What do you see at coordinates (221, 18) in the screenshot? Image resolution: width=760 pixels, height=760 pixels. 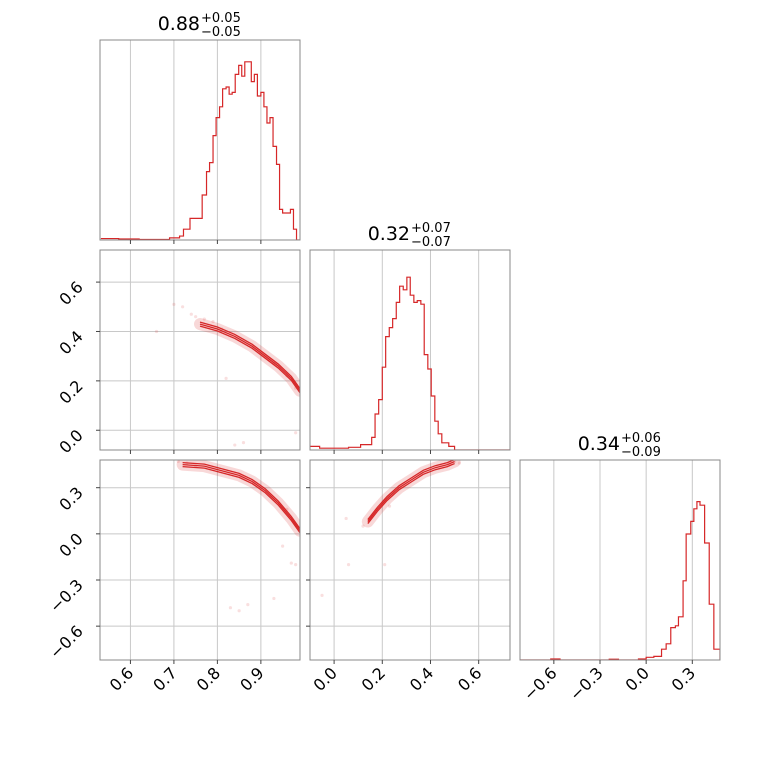 I see `title-plus-1: +0.05` at bounding box center [221, 18].